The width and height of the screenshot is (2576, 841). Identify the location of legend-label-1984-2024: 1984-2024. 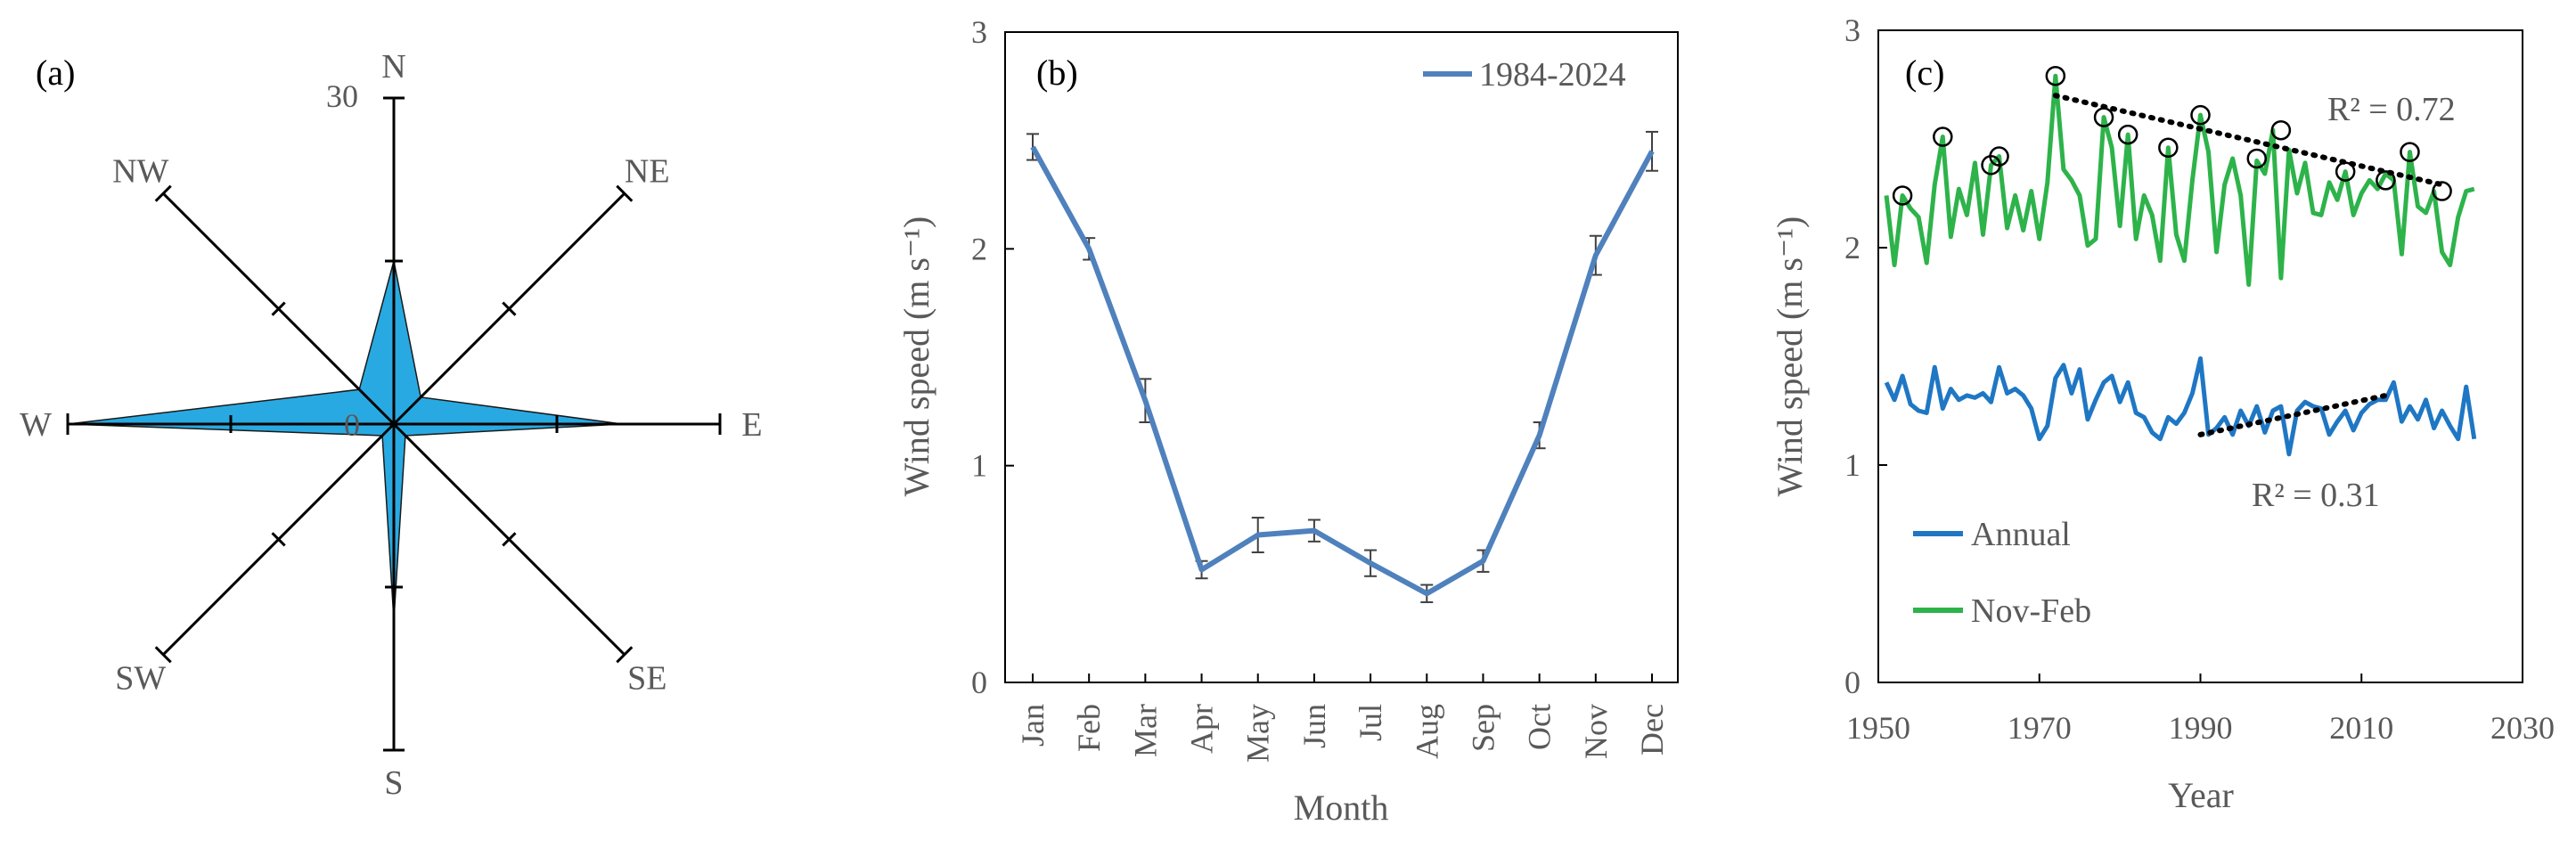
(1552, 75).